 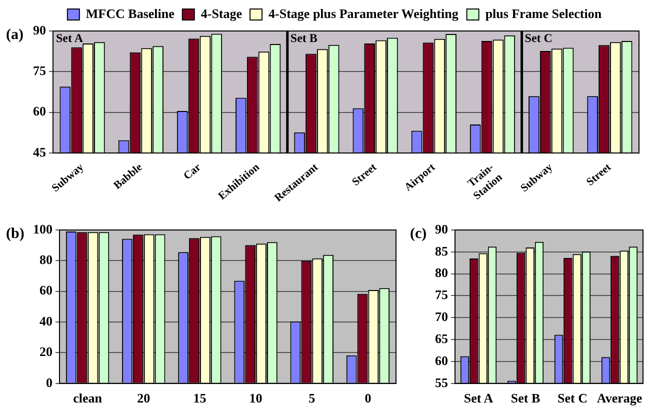 I want to click on y-tick-label: 65, so click(x=441, y=338).